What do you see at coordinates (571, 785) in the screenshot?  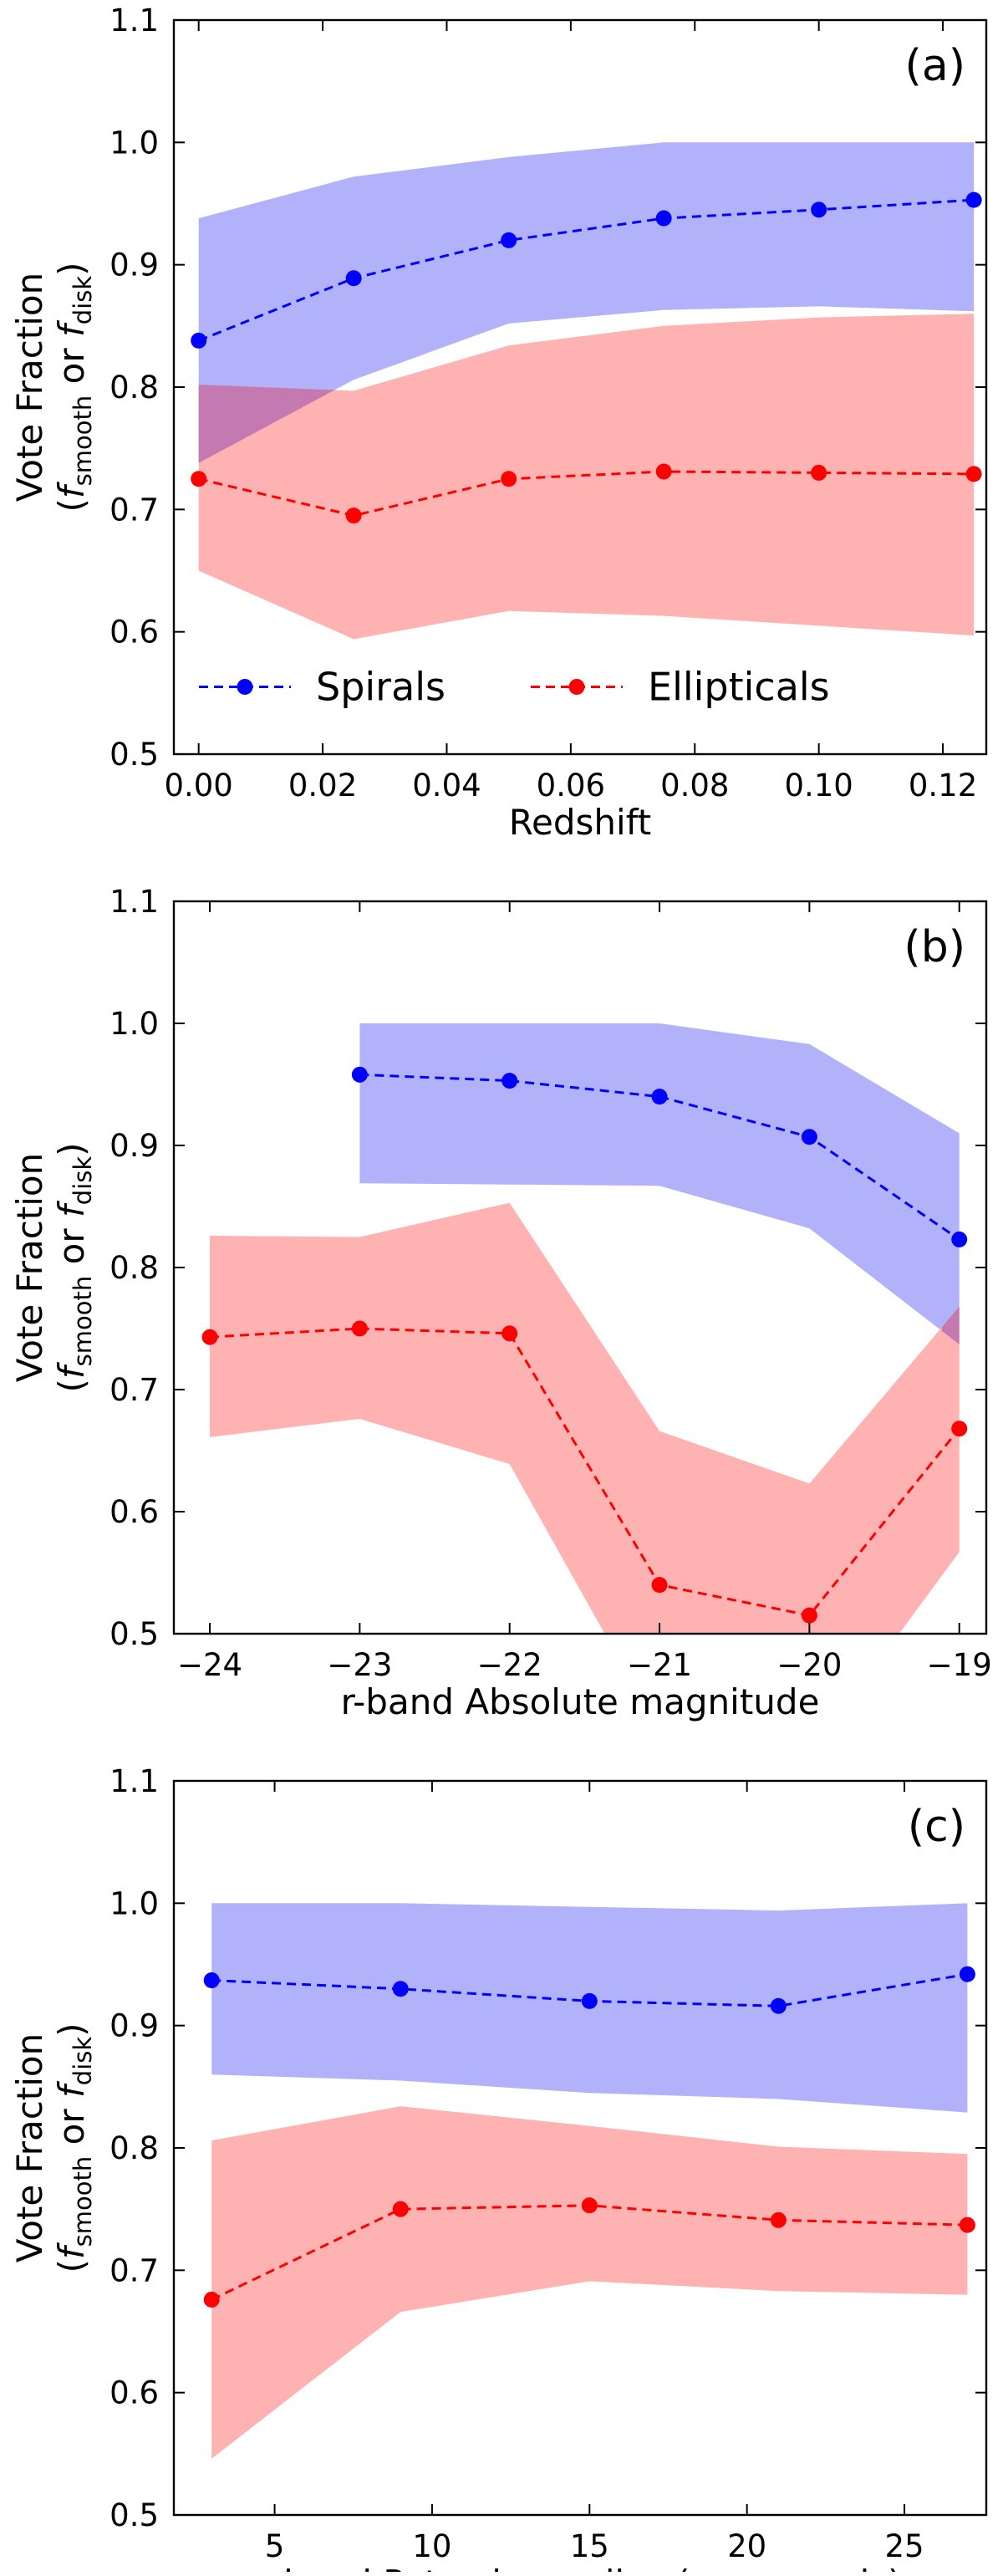 I see `x-tick-label: 0.06` at bounding box center [571, 785].